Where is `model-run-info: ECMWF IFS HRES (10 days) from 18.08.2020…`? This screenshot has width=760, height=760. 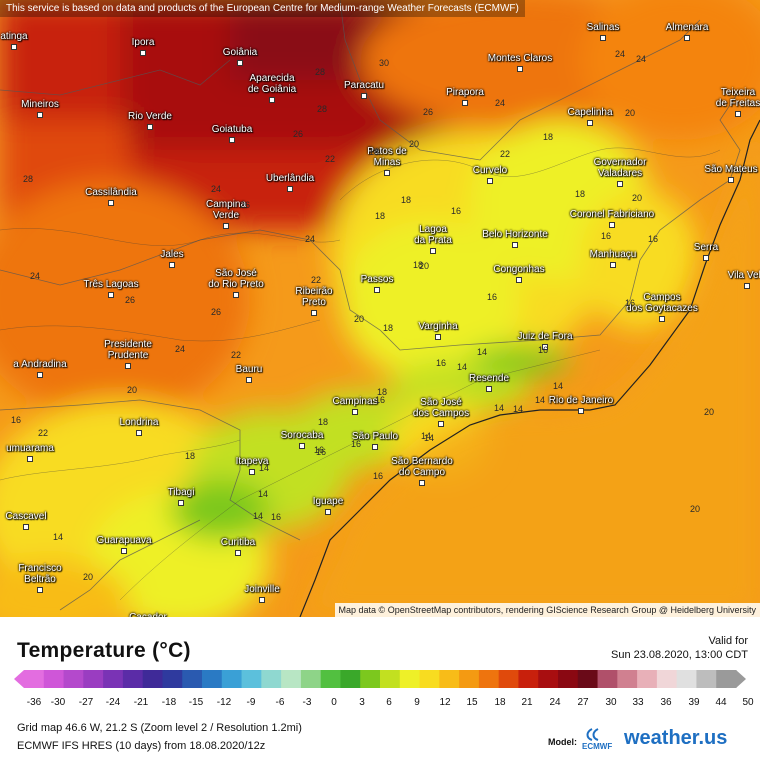
model-run-info: ECMWF IFS HRES (10 days) from 18.08.2020… is located at coordinates (141, 746).